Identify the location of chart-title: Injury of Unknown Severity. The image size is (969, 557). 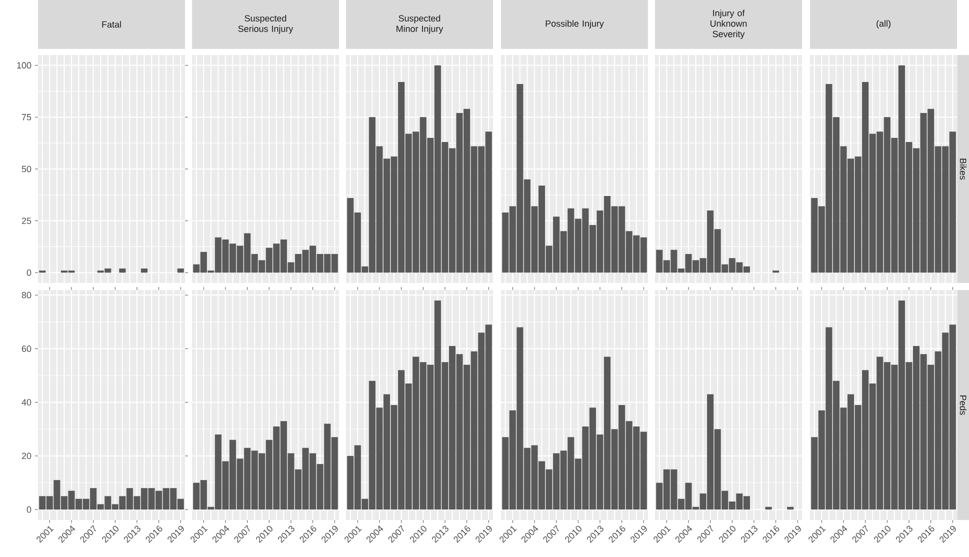
(728, 24).